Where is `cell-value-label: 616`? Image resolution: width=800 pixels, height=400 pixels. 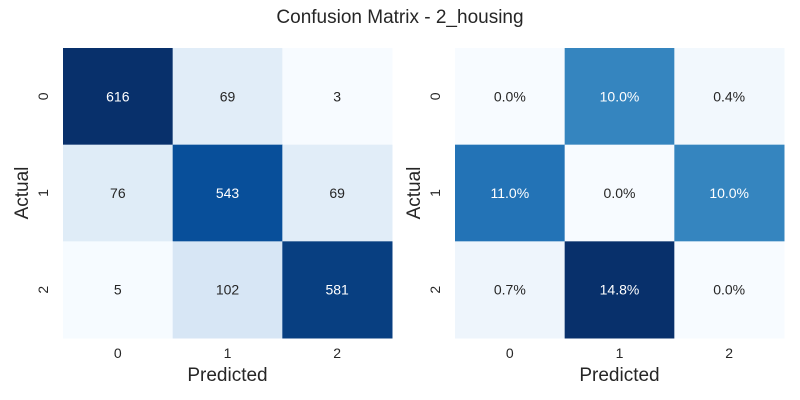 cell-value-label: 616 is located at coordinates (118, 96).